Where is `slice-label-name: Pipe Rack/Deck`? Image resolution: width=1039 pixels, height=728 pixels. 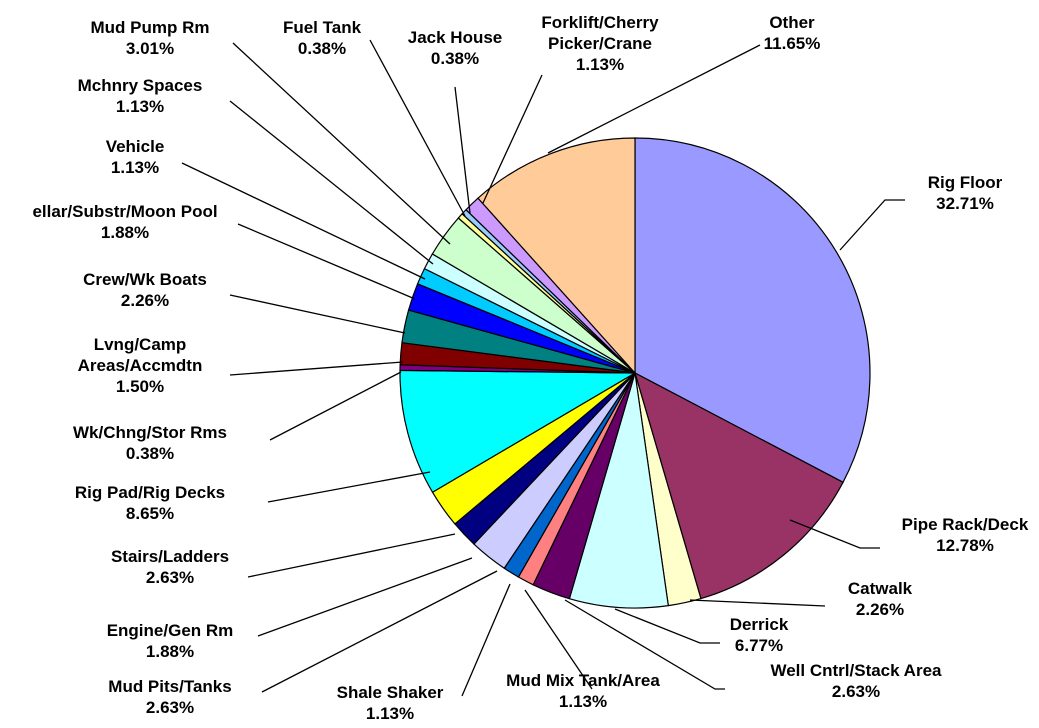 slice-label-name: Pipe Rack/Deck is located at coordinates (965, 524).